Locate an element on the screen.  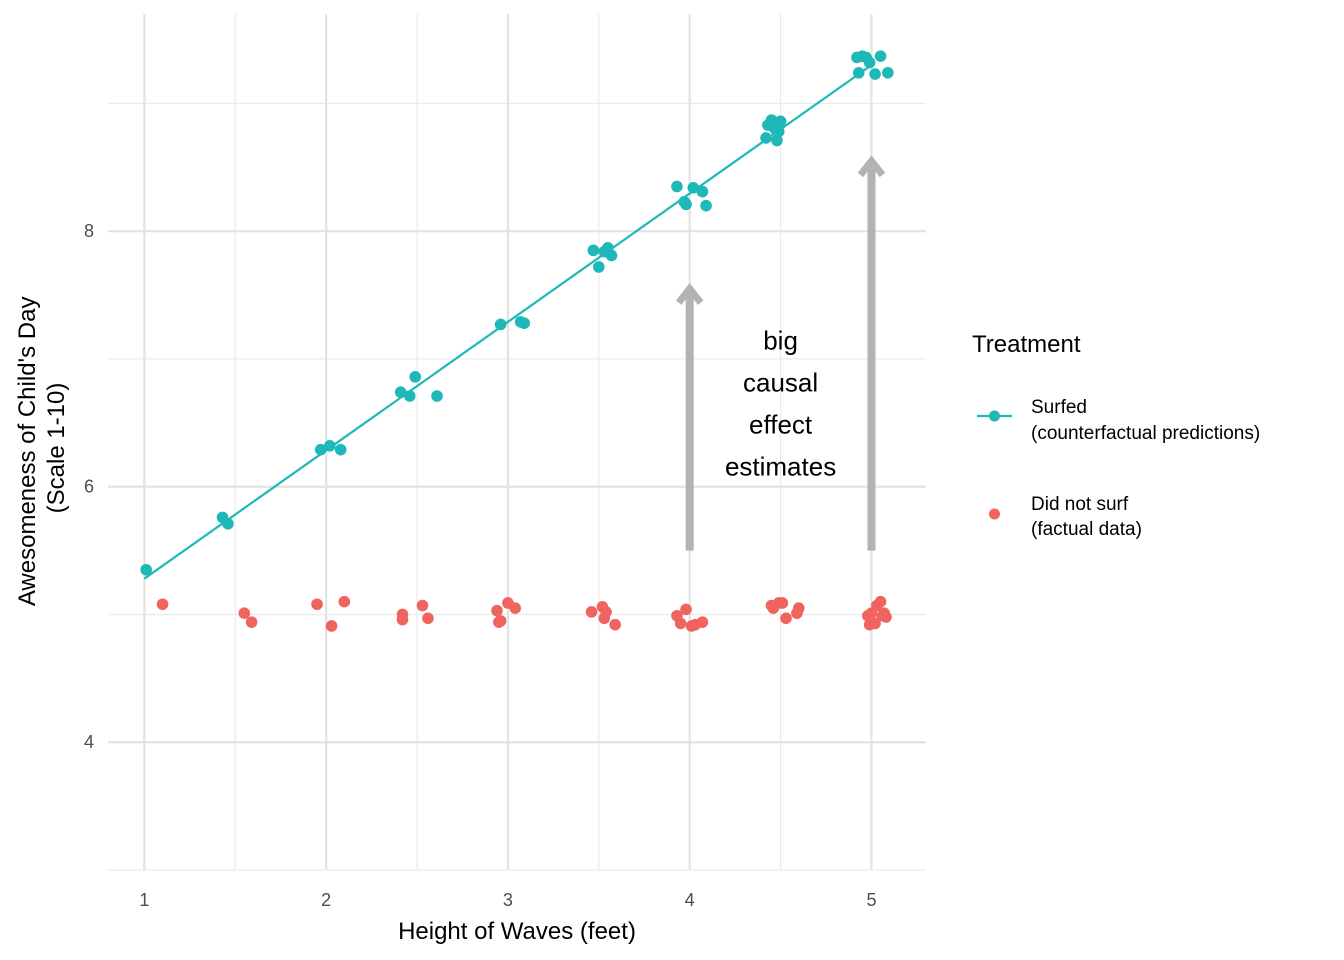
legend-label-surfed-line-2: (counterfactual predictions) is located at coordinates (1145, 433).